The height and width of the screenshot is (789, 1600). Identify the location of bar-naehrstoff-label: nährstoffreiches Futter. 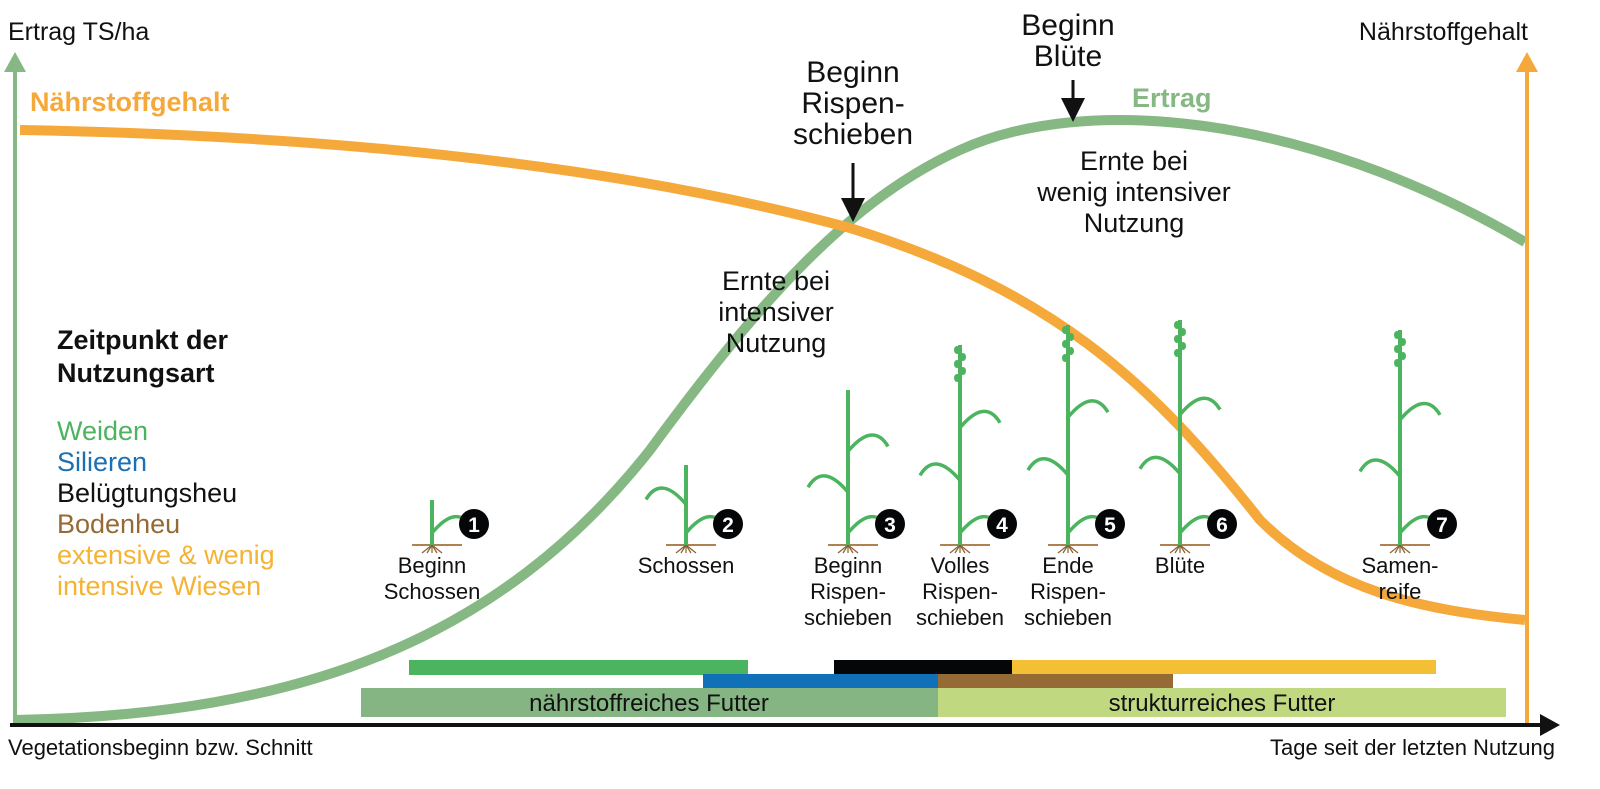
(649, 703).